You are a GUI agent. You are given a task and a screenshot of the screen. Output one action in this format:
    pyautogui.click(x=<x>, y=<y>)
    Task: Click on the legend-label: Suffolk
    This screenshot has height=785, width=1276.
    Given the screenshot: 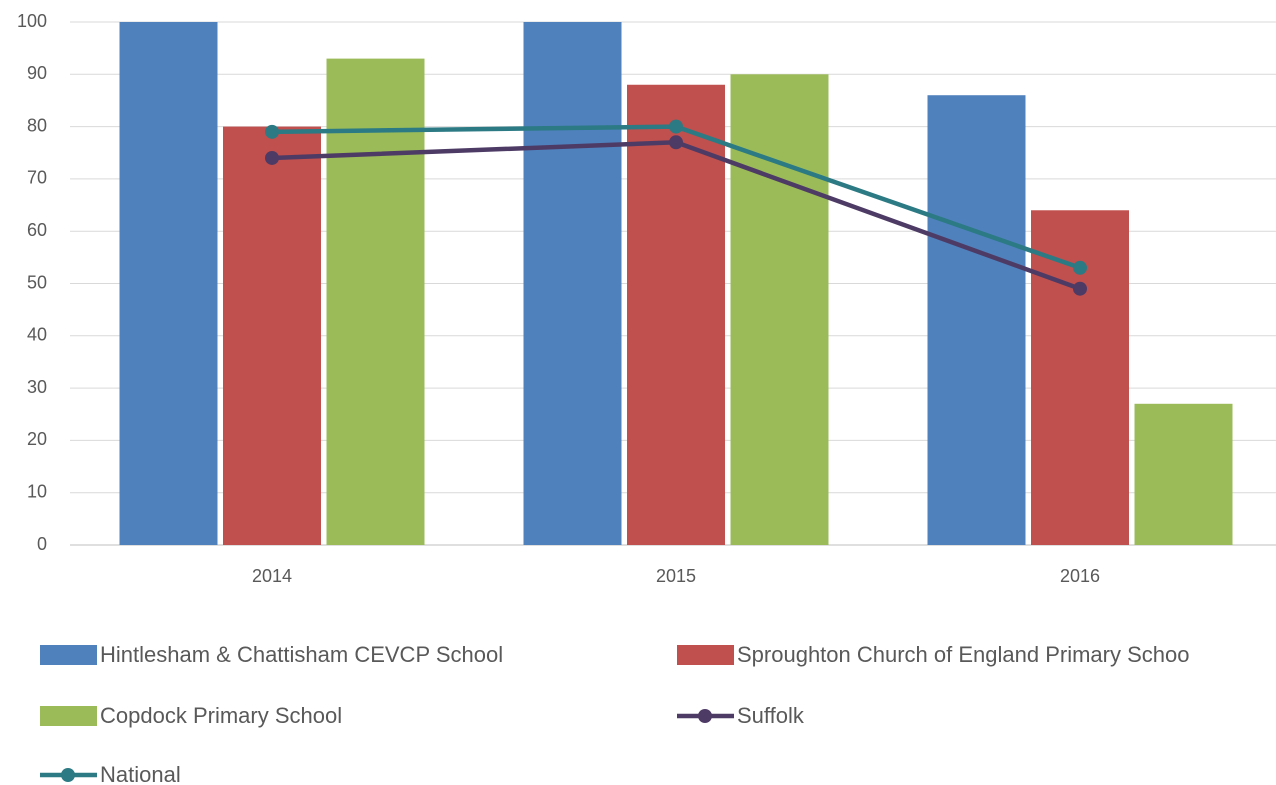 What is the action you would take?
    pyautogui.click(x=771, y=715)
    